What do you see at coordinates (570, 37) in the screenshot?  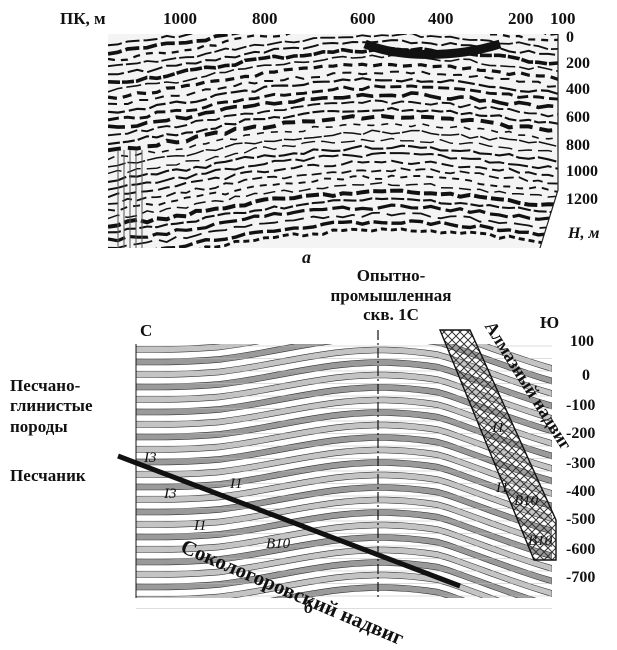 I see `depth-tick-0: 0` at bounding box center [570, 37].